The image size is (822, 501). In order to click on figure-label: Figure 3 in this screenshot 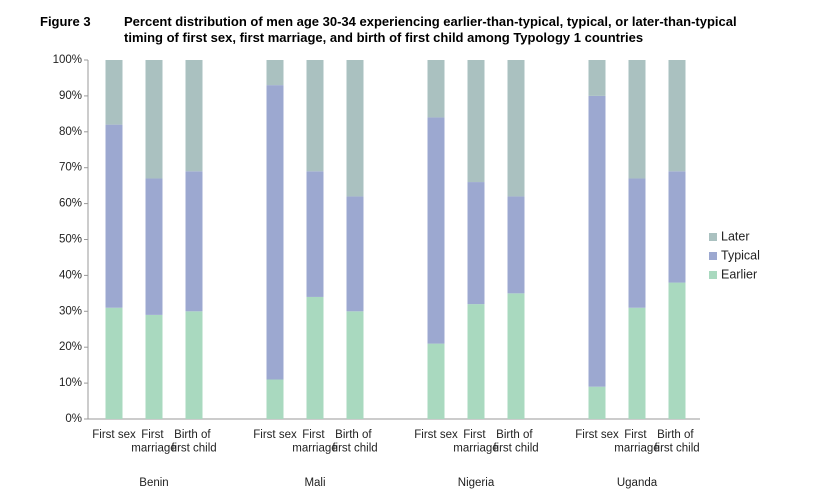, I will do `click(65, 21)`.